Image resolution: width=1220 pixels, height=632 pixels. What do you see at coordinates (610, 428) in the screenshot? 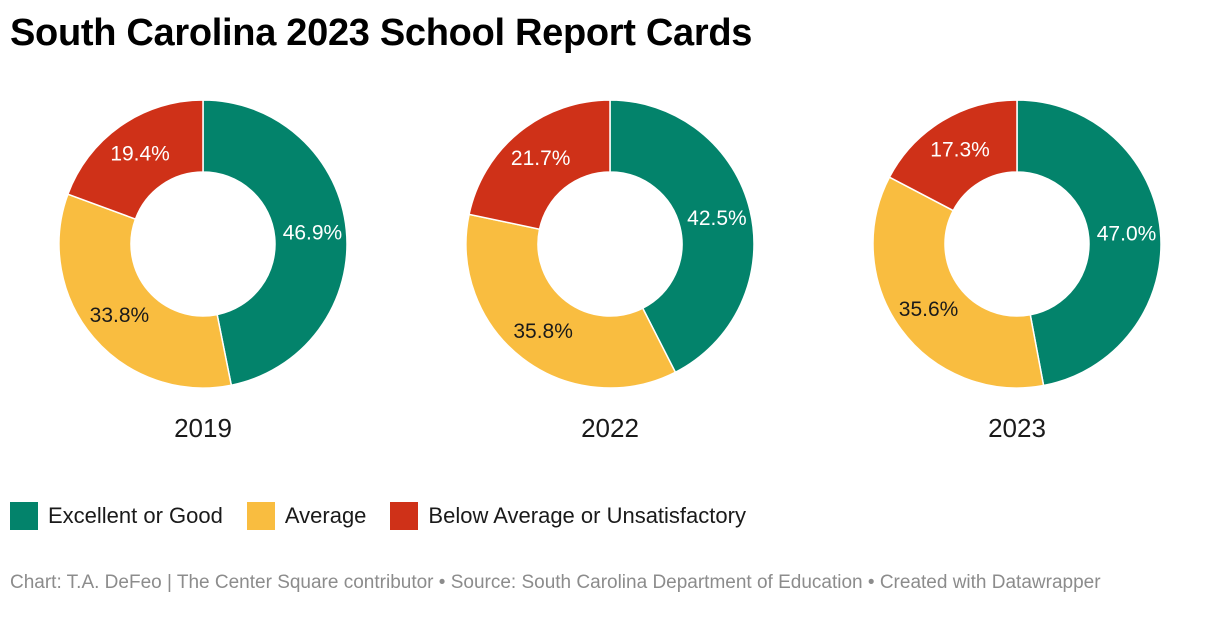
I see `chart-year-label: 2022` at bounding box center [610, 428].